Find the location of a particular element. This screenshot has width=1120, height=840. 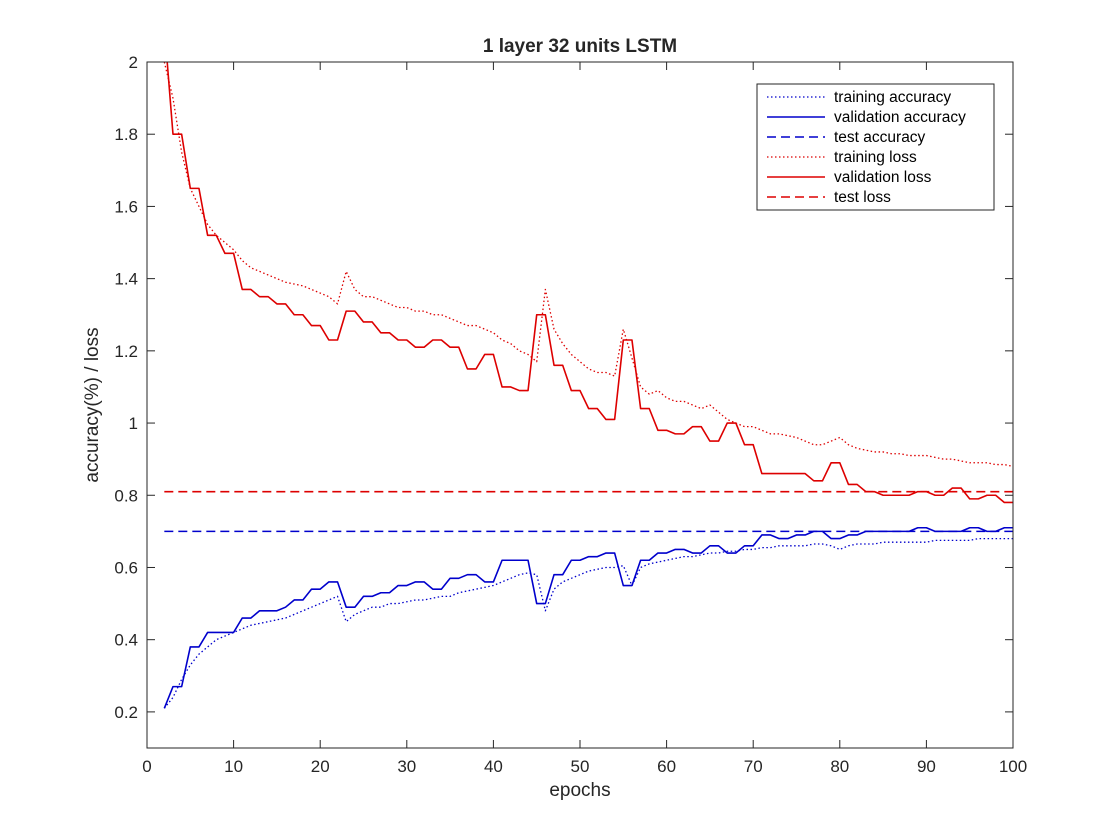

x-tick-label: 100 is located at coordinates (1013, 766).